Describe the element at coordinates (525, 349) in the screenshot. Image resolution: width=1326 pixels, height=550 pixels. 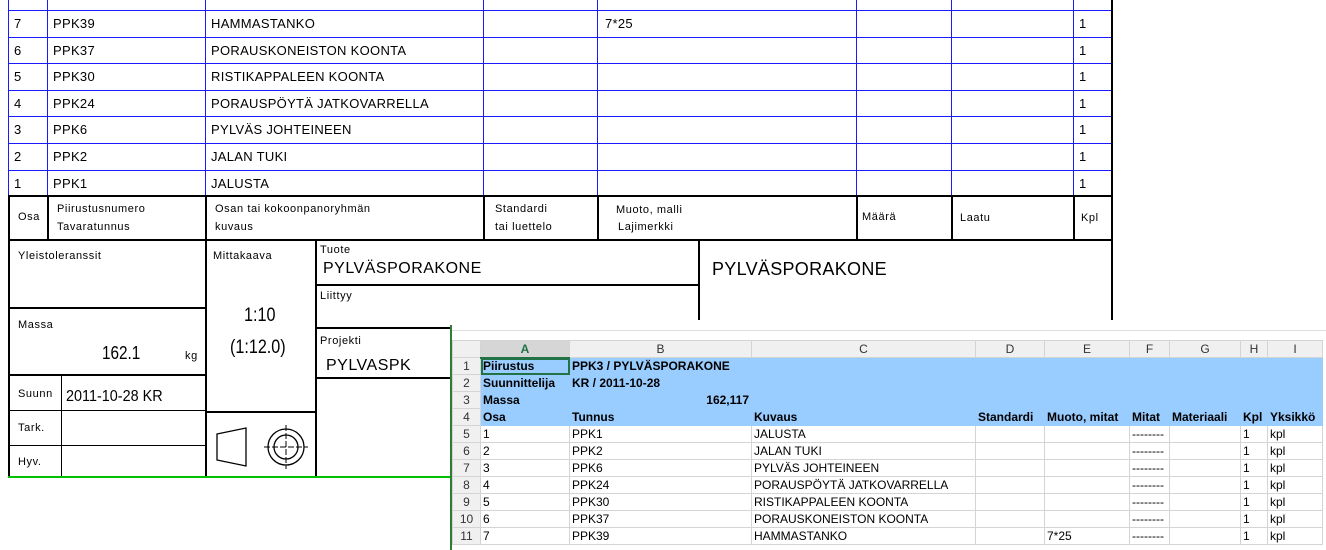
I see `column-header-A: A` at that location.